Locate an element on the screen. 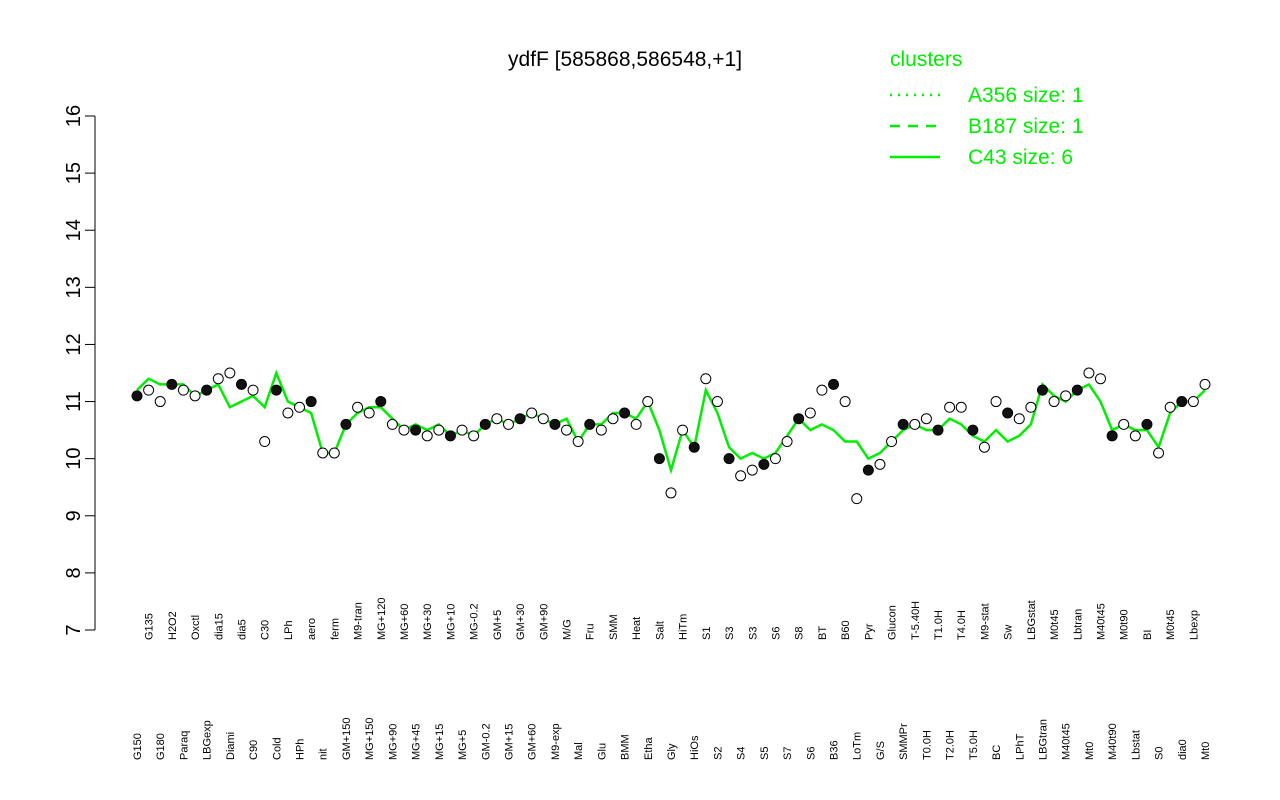  x-tick-label: GM+150 is located at coordinates (347, 739).